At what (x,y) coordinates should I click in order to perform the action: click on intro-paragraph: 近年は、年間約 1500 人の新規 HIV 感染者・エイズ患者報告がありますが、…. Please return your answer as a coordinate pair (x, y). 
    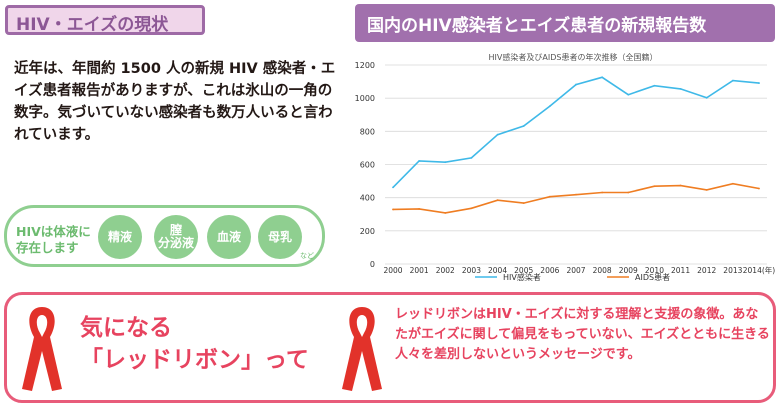
    Looking at the image, I should click on (175, 102).